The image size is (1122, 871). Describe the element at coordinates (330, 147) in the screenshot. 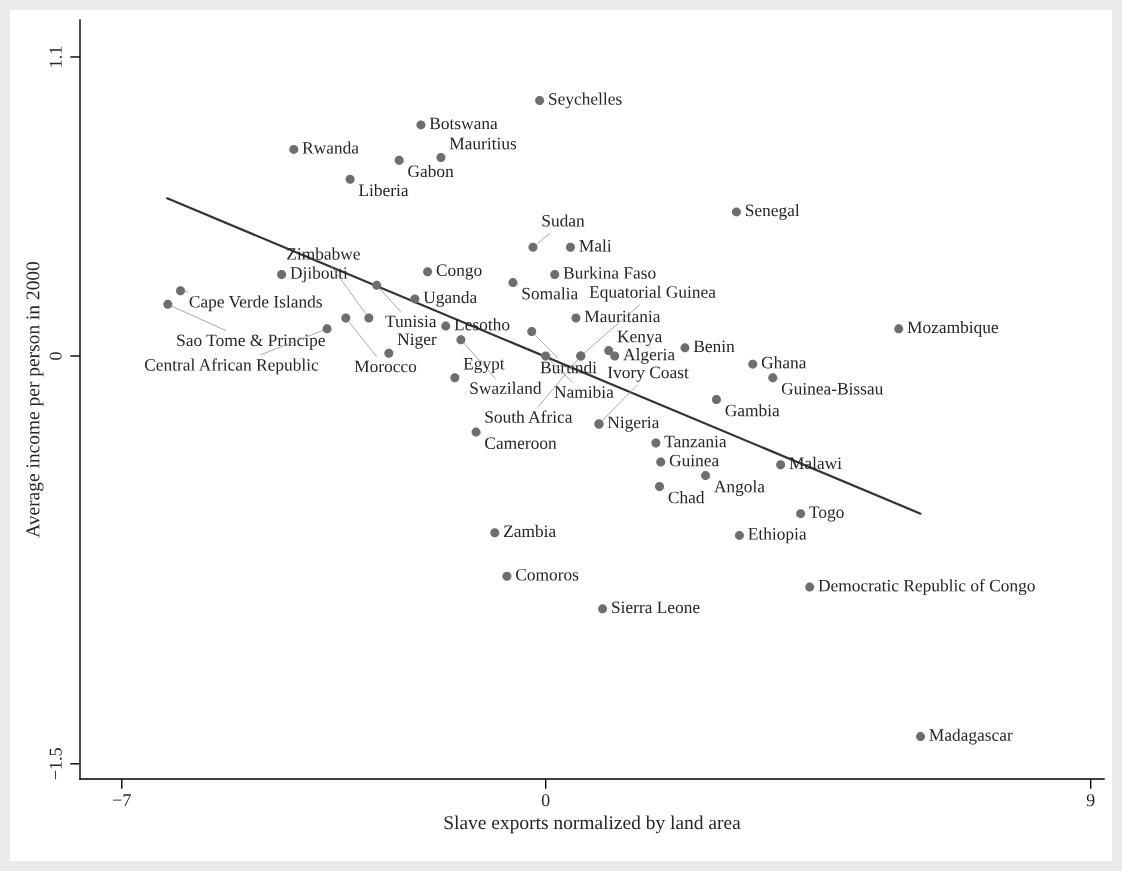

I see `annotation: Rwanda` at that location.